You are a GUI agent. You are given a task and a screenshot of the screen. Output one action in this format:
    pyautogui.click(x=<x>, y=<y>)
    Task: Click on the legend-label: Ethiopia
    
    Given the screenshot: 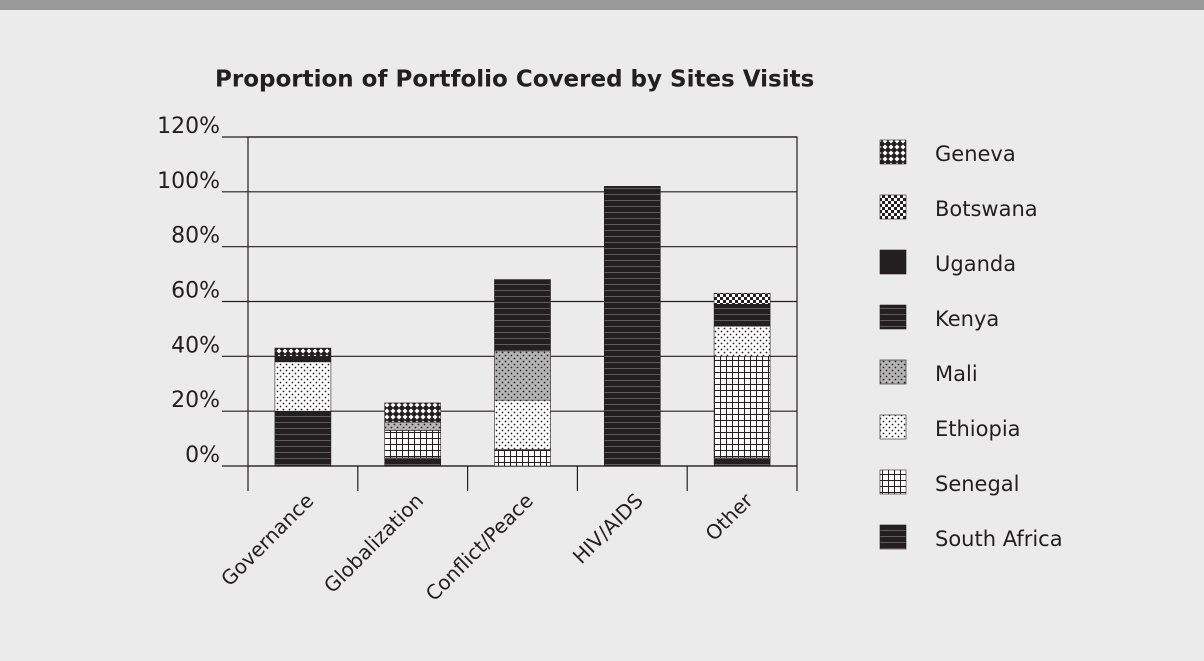 What is the action you would take?
    pyautogui.click(x=978, y=429)
    